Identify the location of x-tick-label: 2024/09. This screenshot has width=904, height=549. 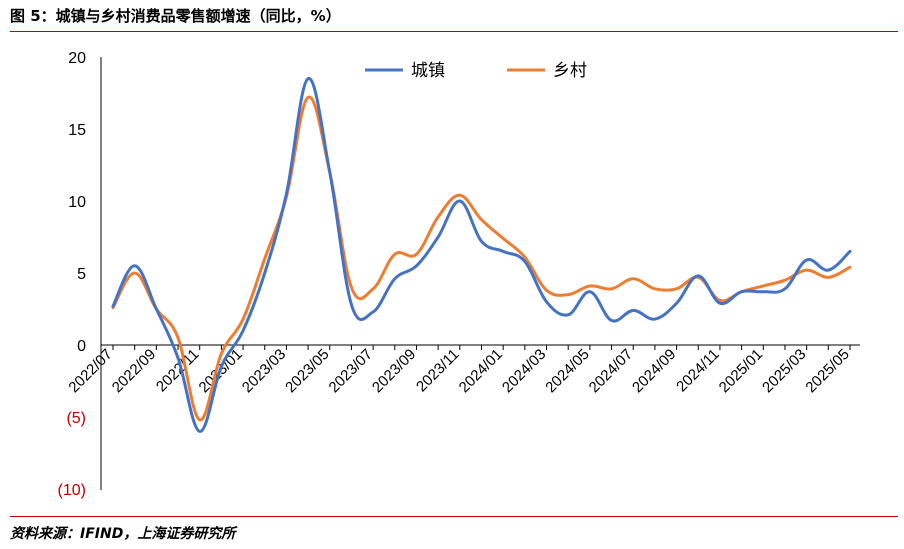
(654, 371).